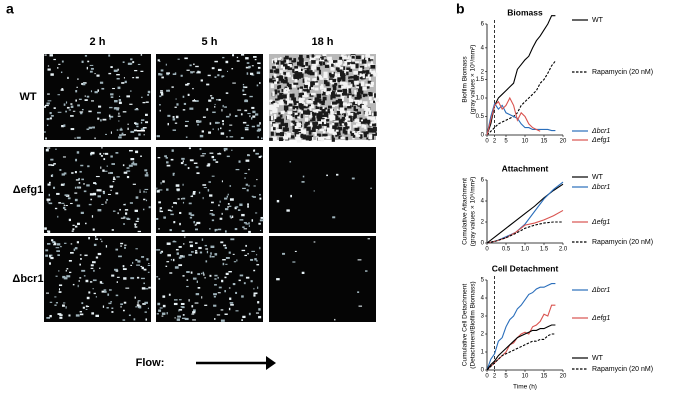  What do you see at coordinates (598, 177) in the screenshot?
I see `legend-label: WT` at bounding box center [598, 177].